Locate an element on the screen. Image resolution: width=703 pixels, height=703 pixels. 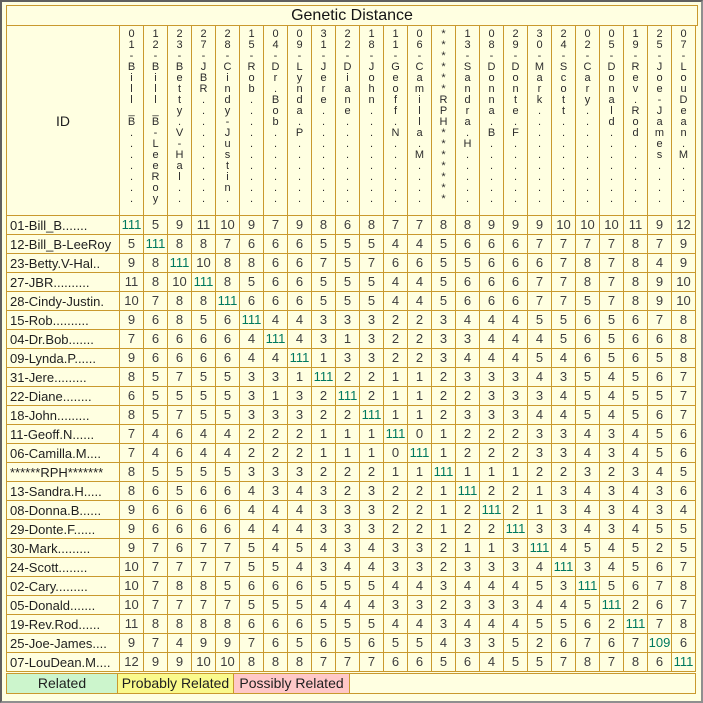
column-header-6: 1 5 - R o b . . . . . . . . . . is located at coordinates (251, 120).